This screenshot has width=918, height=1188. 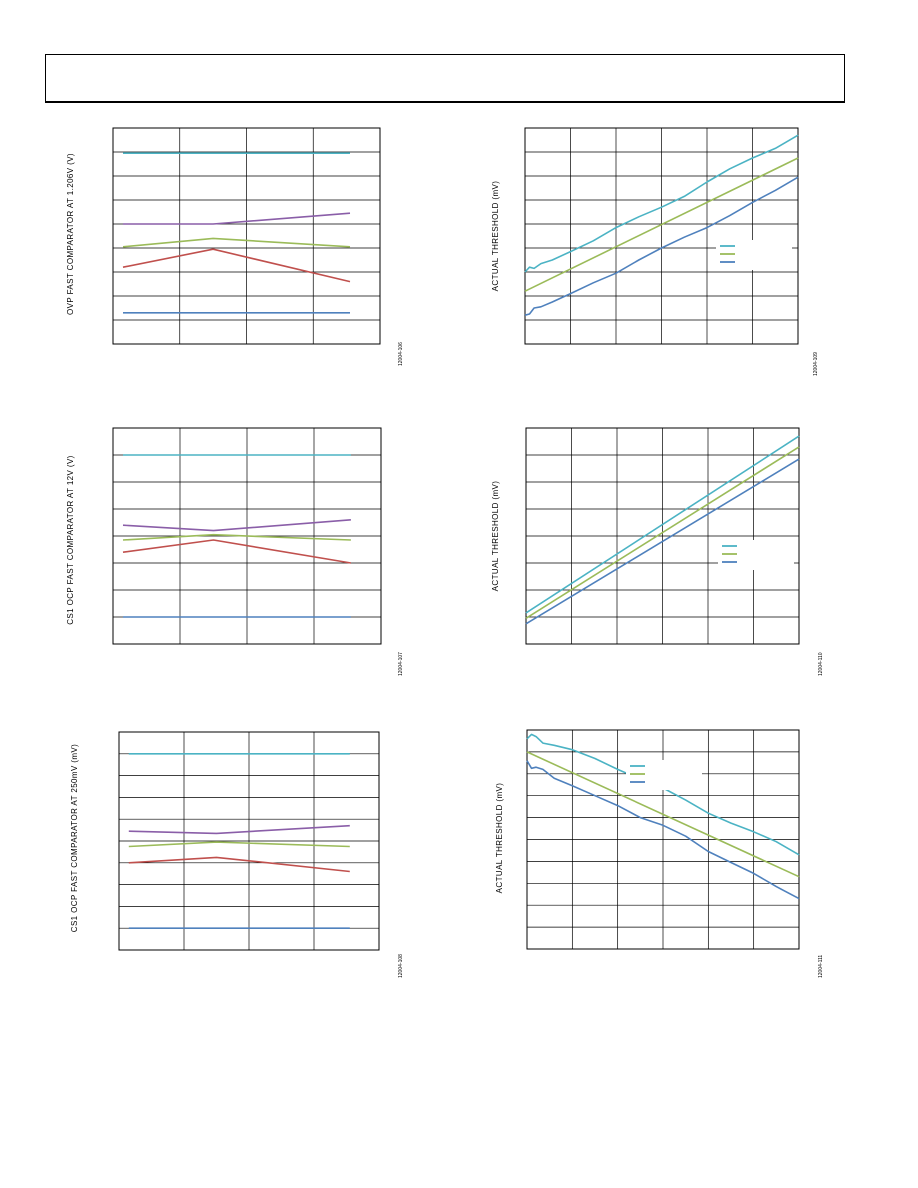 I want to click on figure-code: 12004-107, so click(x=401, y=664).